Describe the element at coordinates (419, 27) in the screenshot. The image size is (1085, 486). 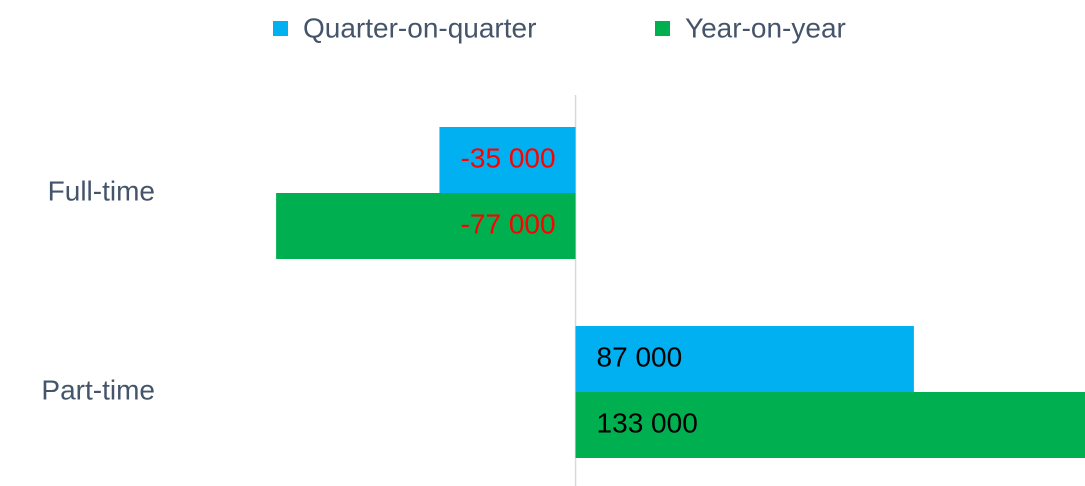
I see `legend-label: Quarter-on-quarter` at that location.